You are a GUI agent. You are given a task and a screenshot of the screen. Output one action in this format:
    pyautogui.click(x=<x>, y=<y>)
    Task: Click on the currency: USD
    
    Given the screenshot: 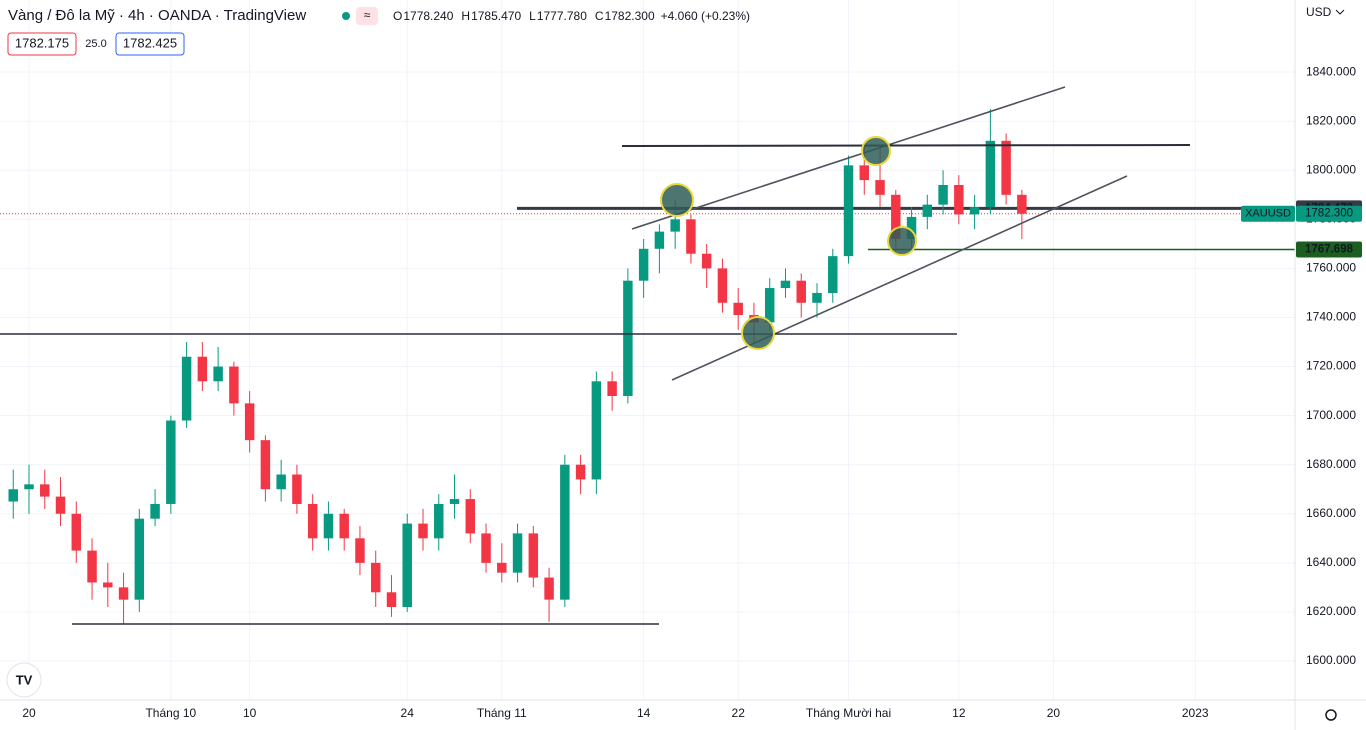 What is the action you would take?
    pyautogui.click(x=1319, y=12)
    